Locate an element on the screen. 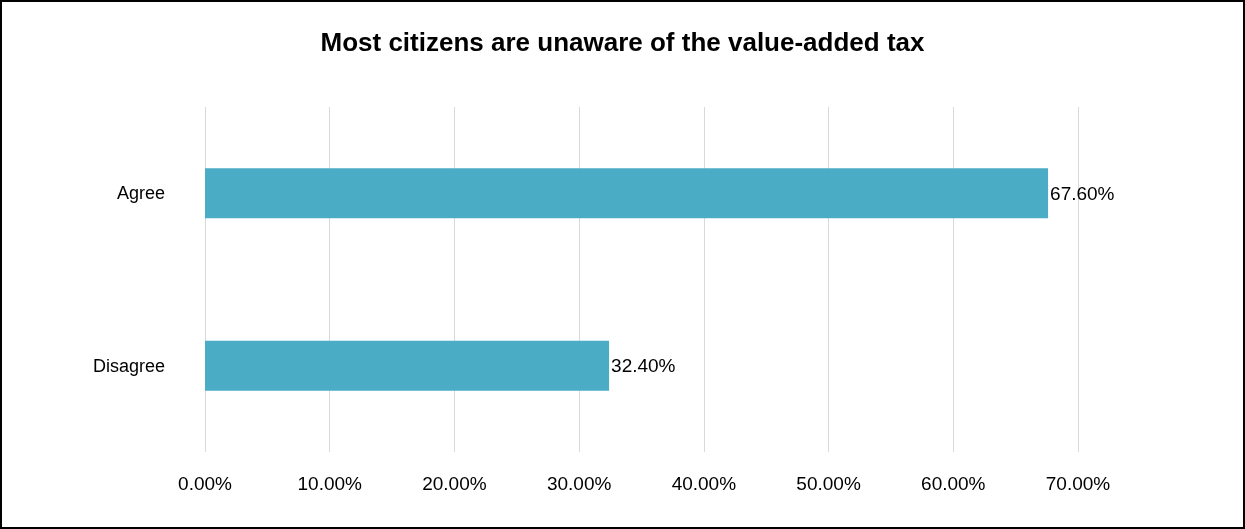  data-label: 32.40% is located at coordinates (643, 366).